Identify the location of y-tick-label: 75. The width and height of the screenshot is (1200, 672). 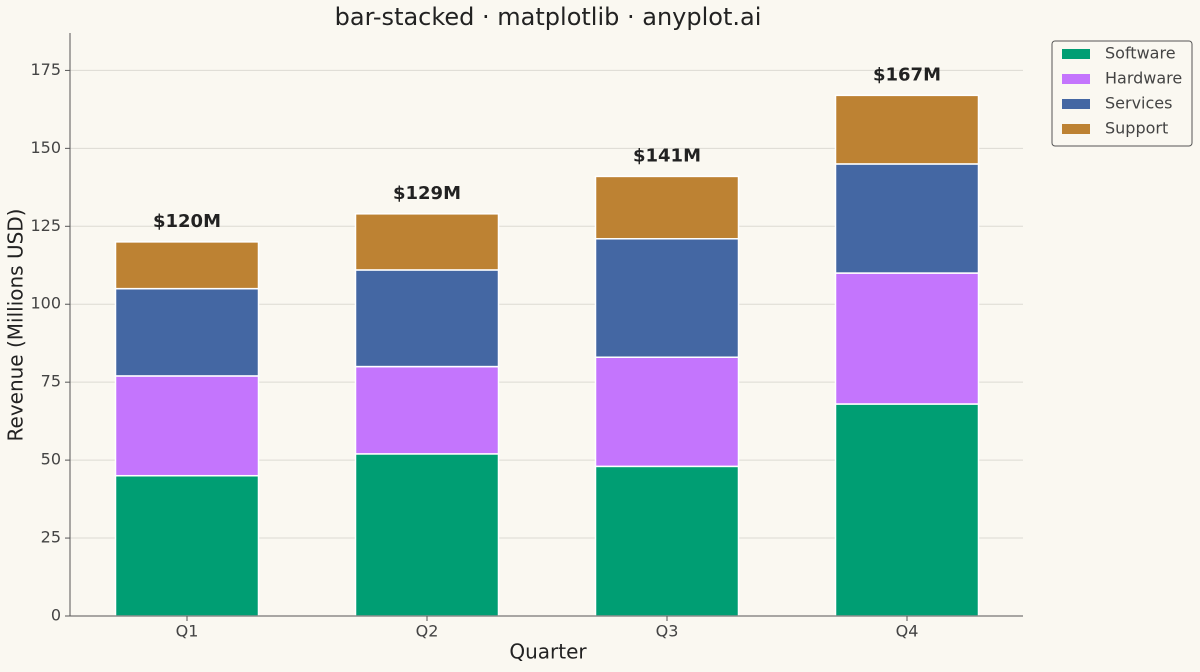
(51, 381).